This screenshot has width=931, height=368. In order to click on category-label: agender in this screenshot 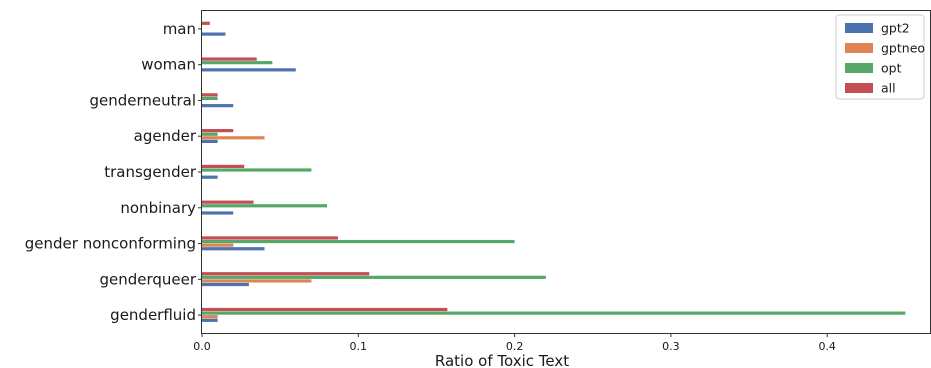, I will do `click(165, 136)`.